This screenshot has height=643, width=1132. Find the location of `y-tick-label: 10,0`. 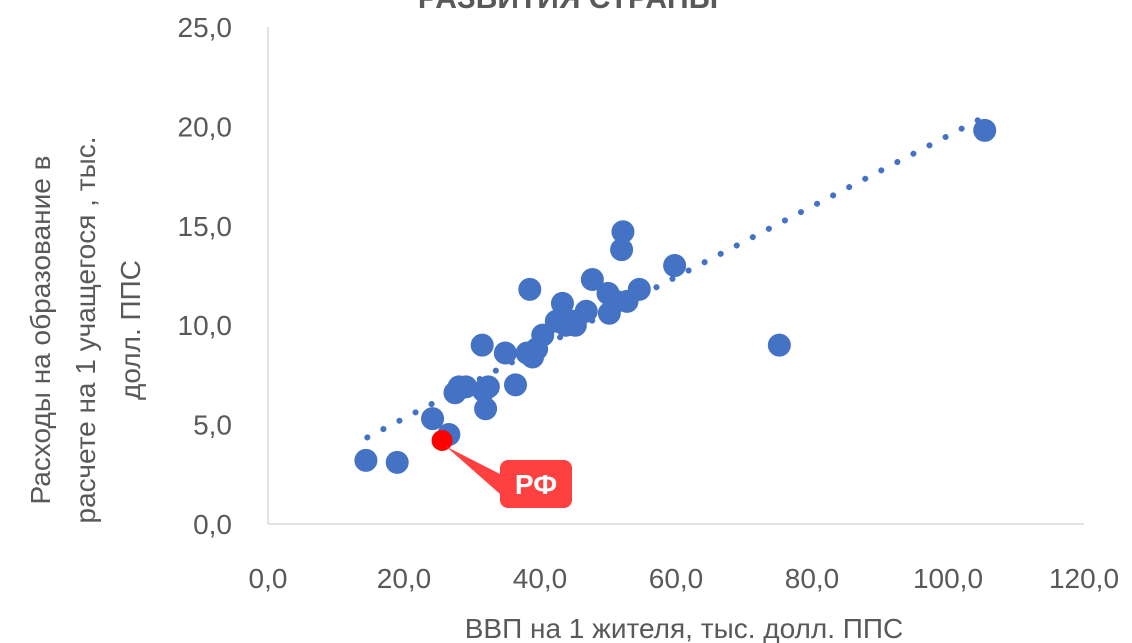

y-tick-label: 10,0 is located at coordinates (205, 325).